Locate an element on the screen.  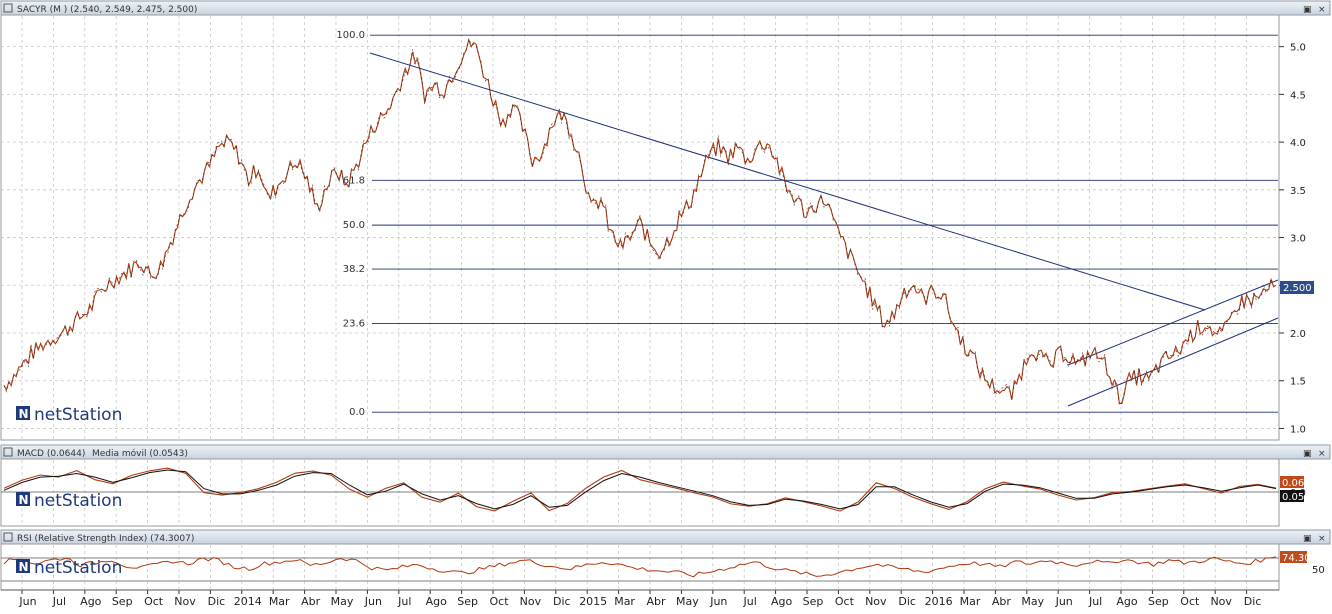
y-tick-label: 1.5 is located at coordinates (1298, 382).